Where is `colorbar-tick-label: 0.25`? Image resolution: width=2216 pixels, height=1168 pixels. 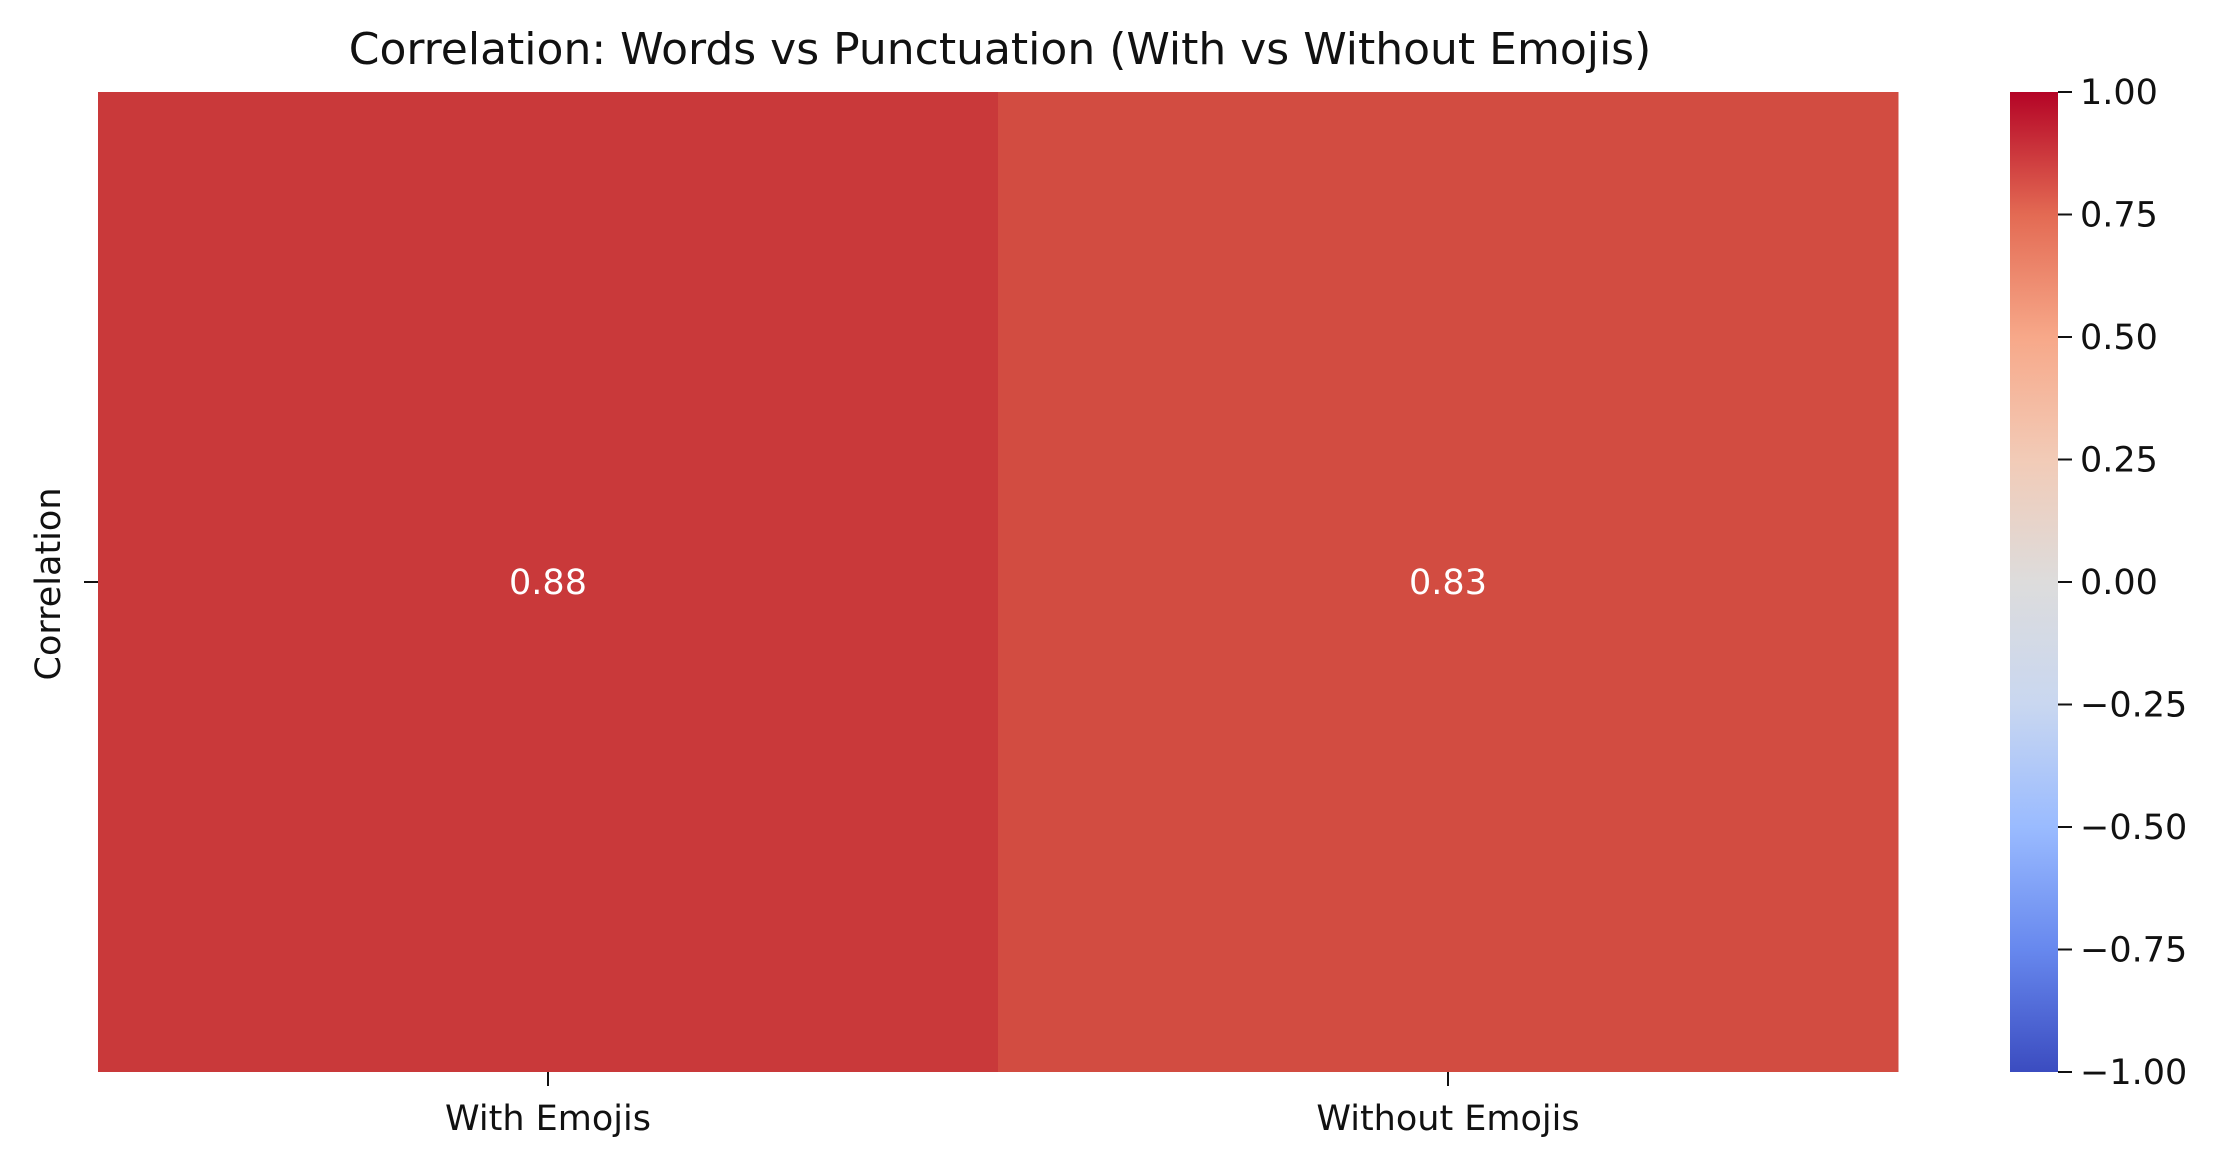
colorbar-tick-label: 0.25 is located at coordinates (2119, 461).